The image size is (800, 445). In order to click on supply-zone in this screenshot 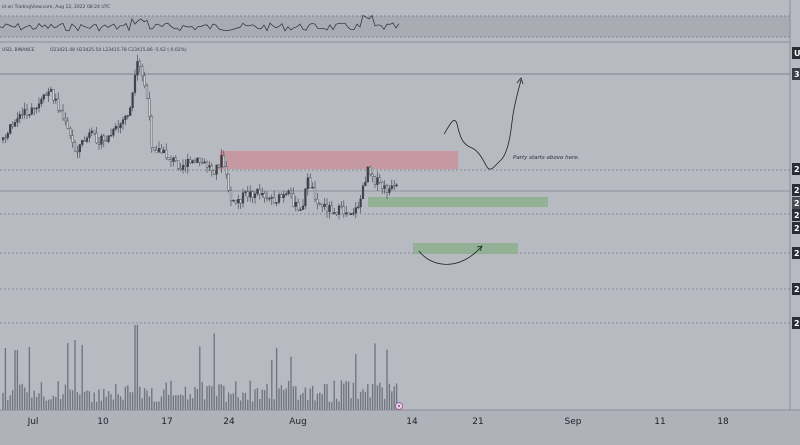, I will do `click(339, 160)`.